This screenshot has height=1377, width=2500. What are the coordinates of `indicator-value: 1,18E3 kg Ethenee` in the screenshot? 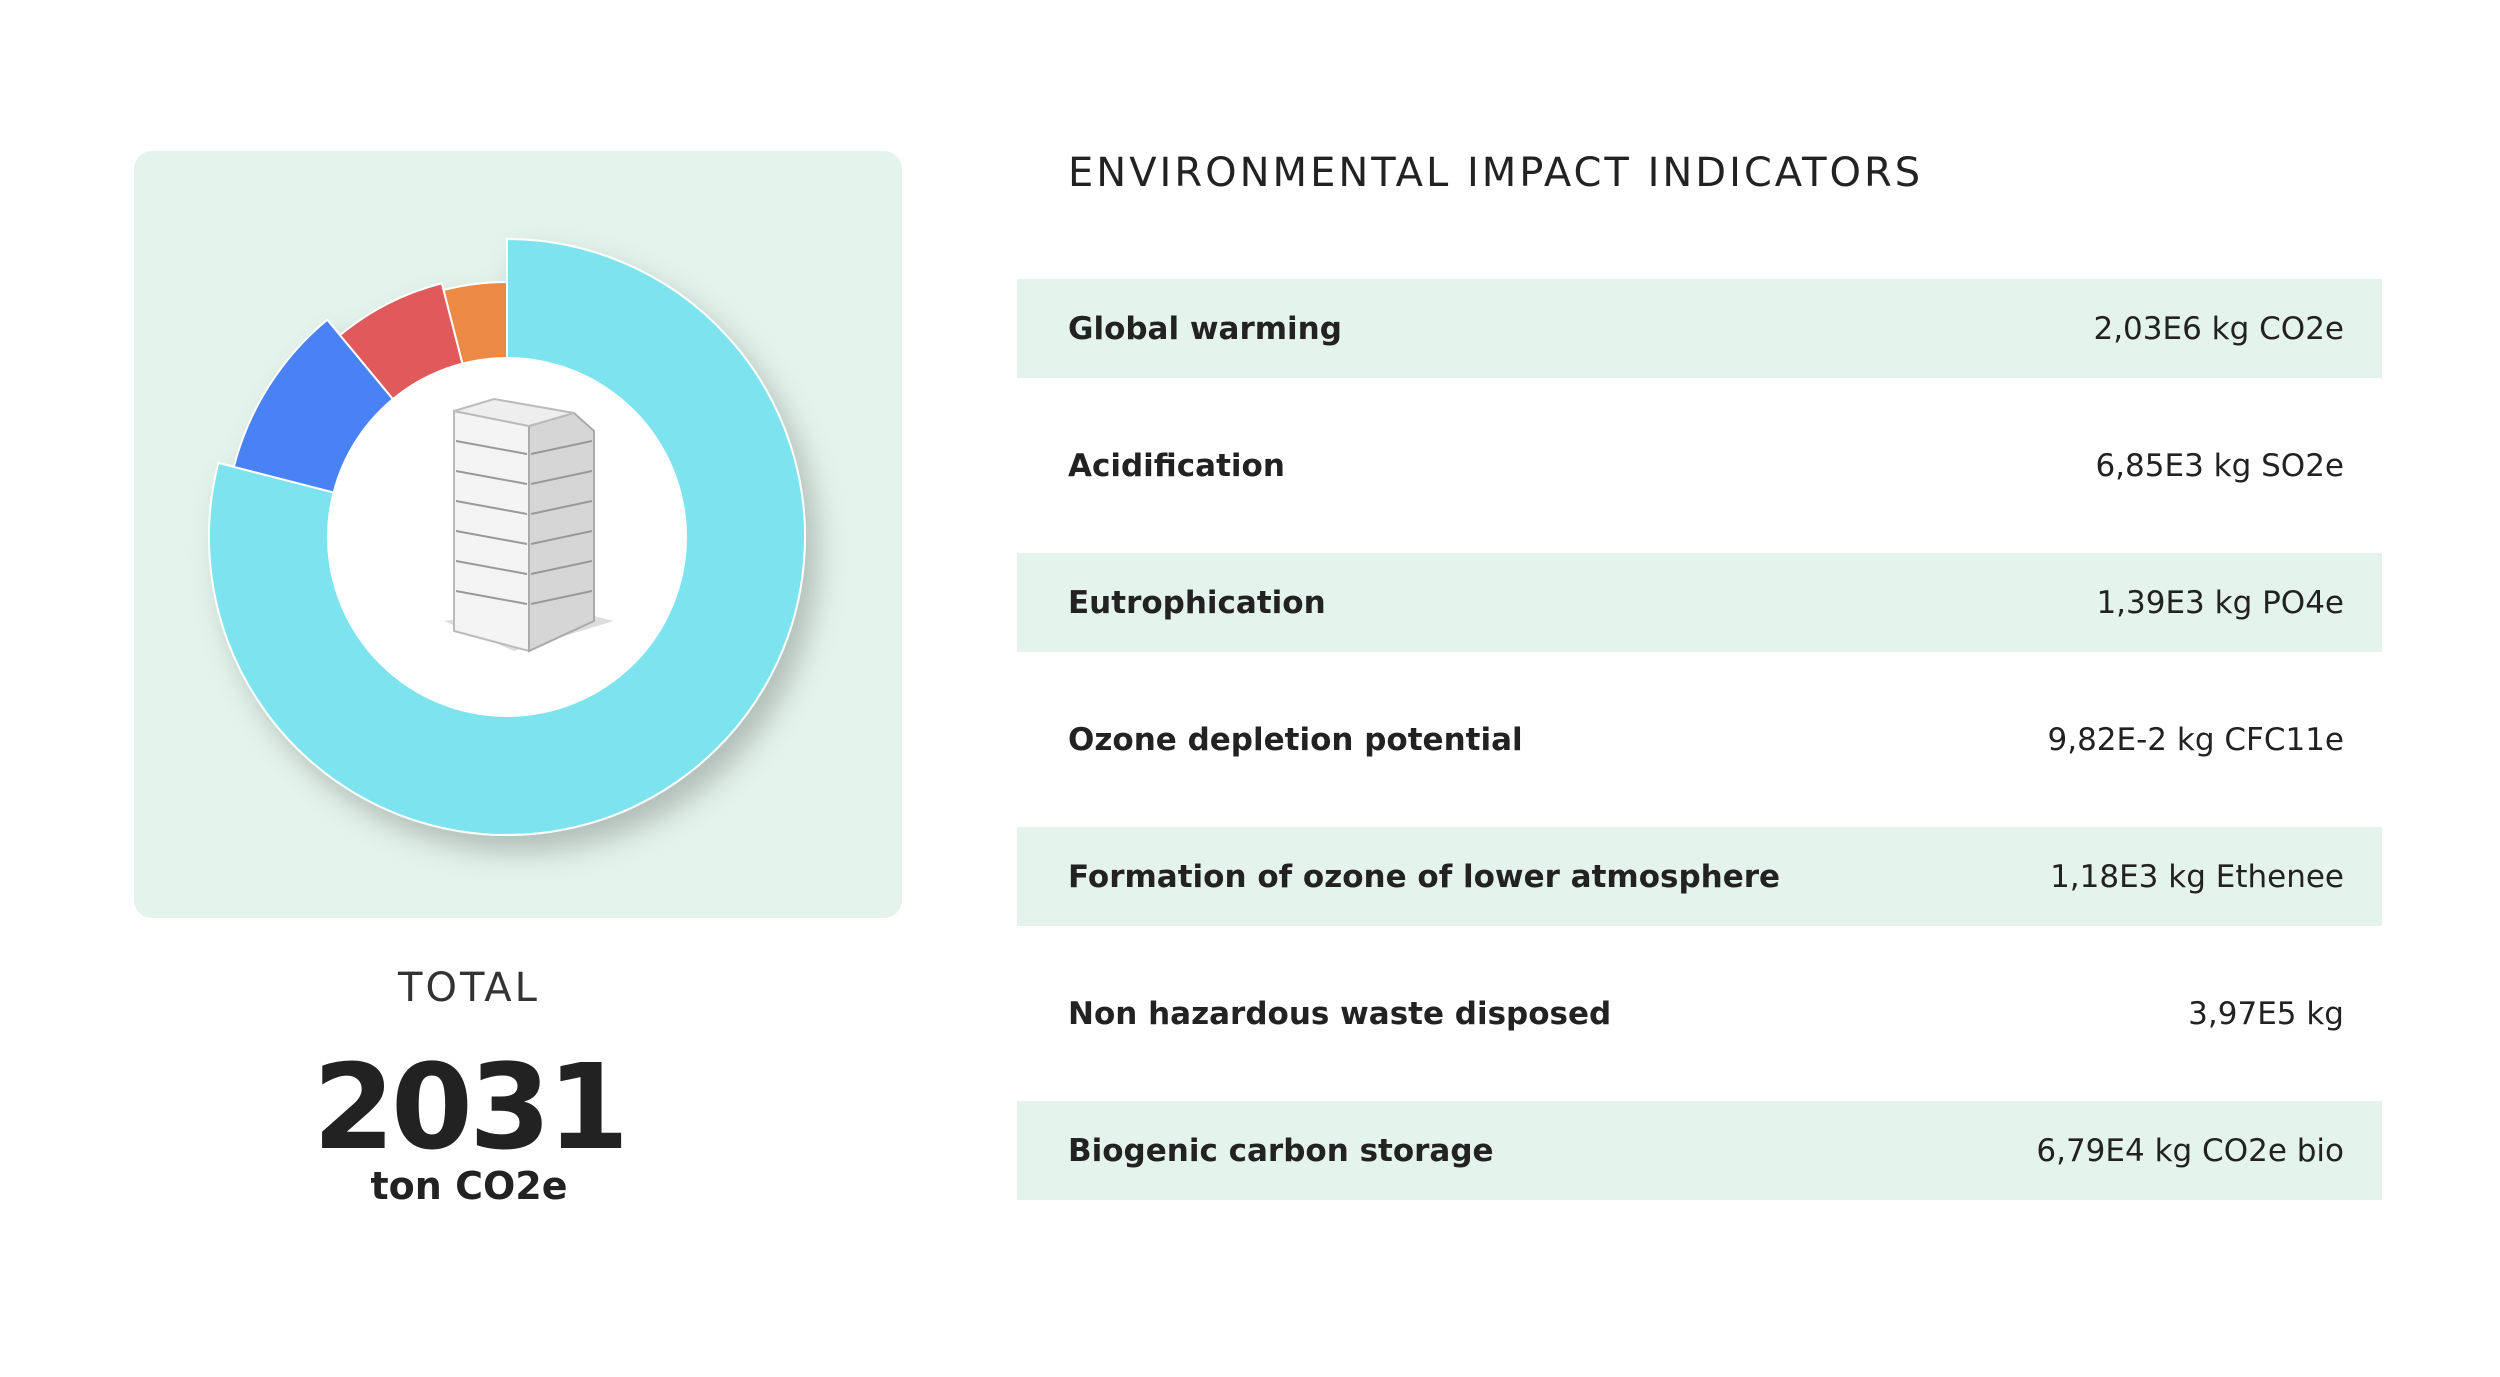 It's located at (2197, 876).